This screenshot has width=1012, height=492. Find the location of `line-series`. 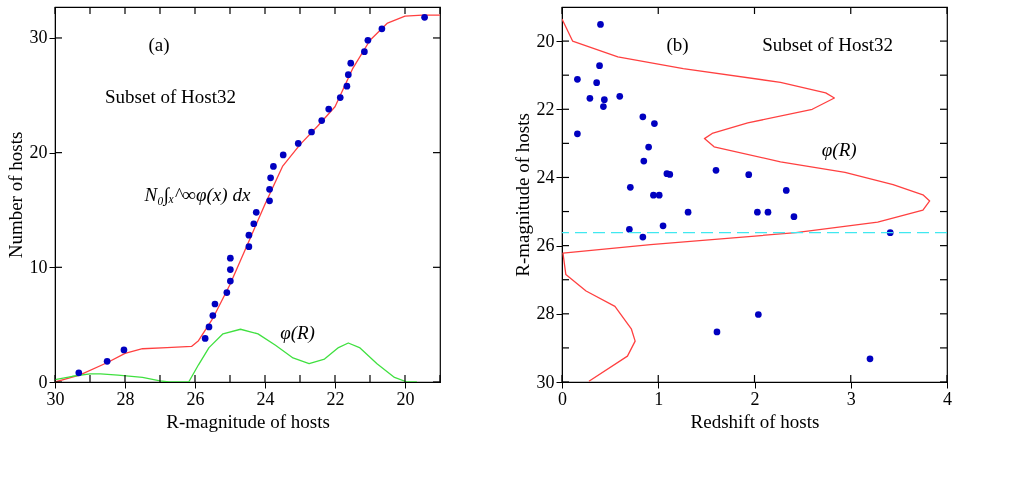

line-series is located at coordinates (236, 355).